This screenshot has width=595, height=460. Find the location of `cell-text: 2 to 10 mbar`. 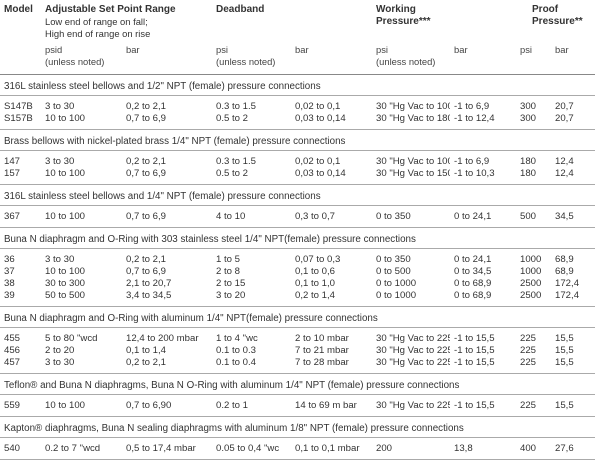

cell-text: 2 to 10 mbar is located at coordinates (322, 338).